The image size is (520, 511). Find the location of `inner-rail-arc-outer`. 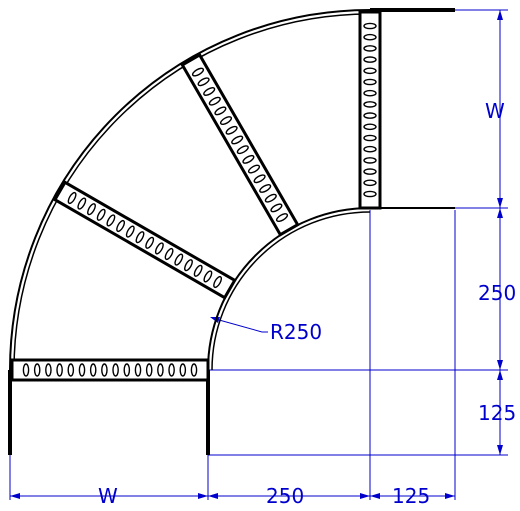

inner-rail-arc-outer is located at coordinates (289, 289).